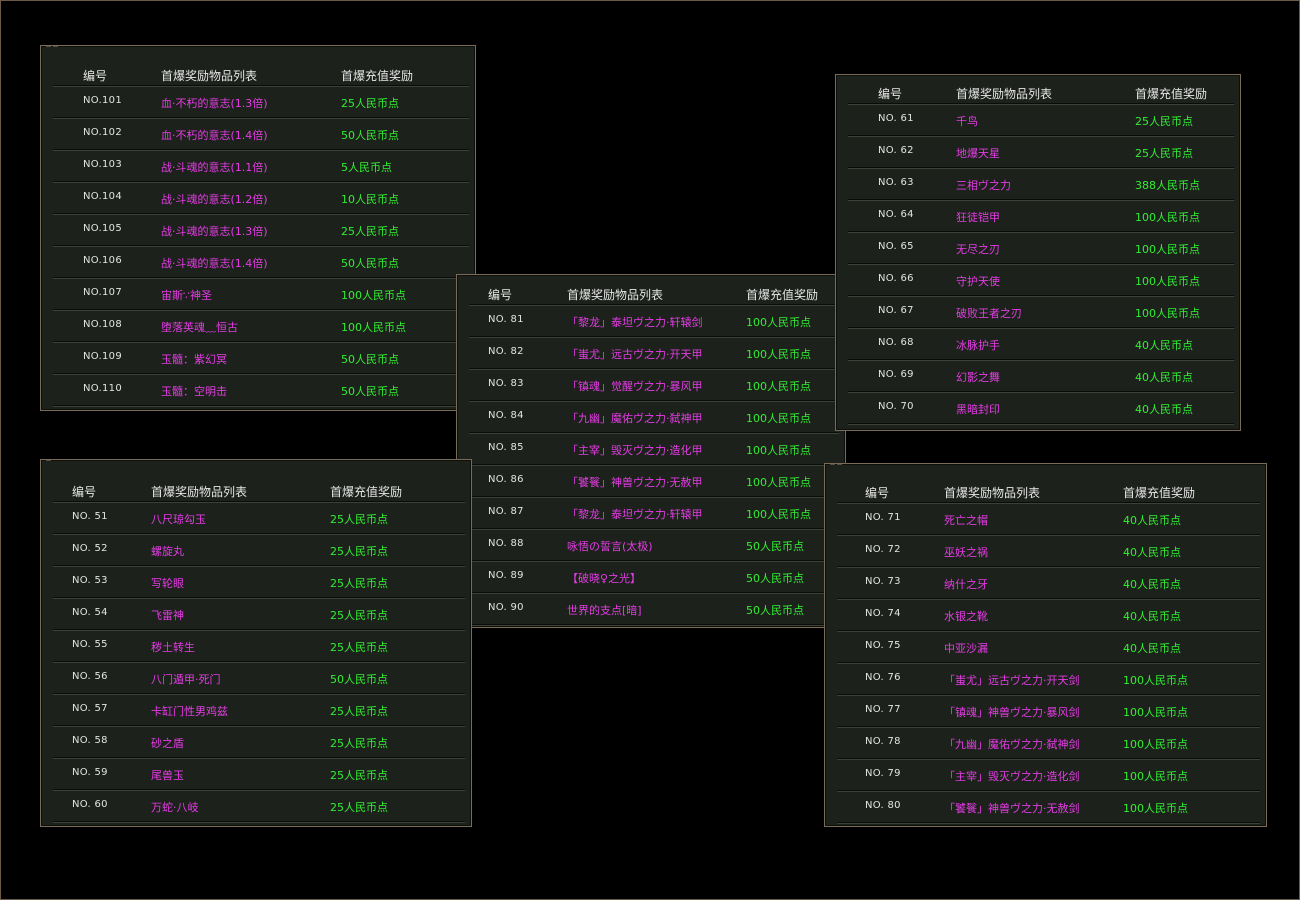 The width and height of the screenshot is (1300, 900). What do you see at coordinates (103, 228) in the screenshot?
I see `item-number: NO.105` at bounding box center [103, 228].